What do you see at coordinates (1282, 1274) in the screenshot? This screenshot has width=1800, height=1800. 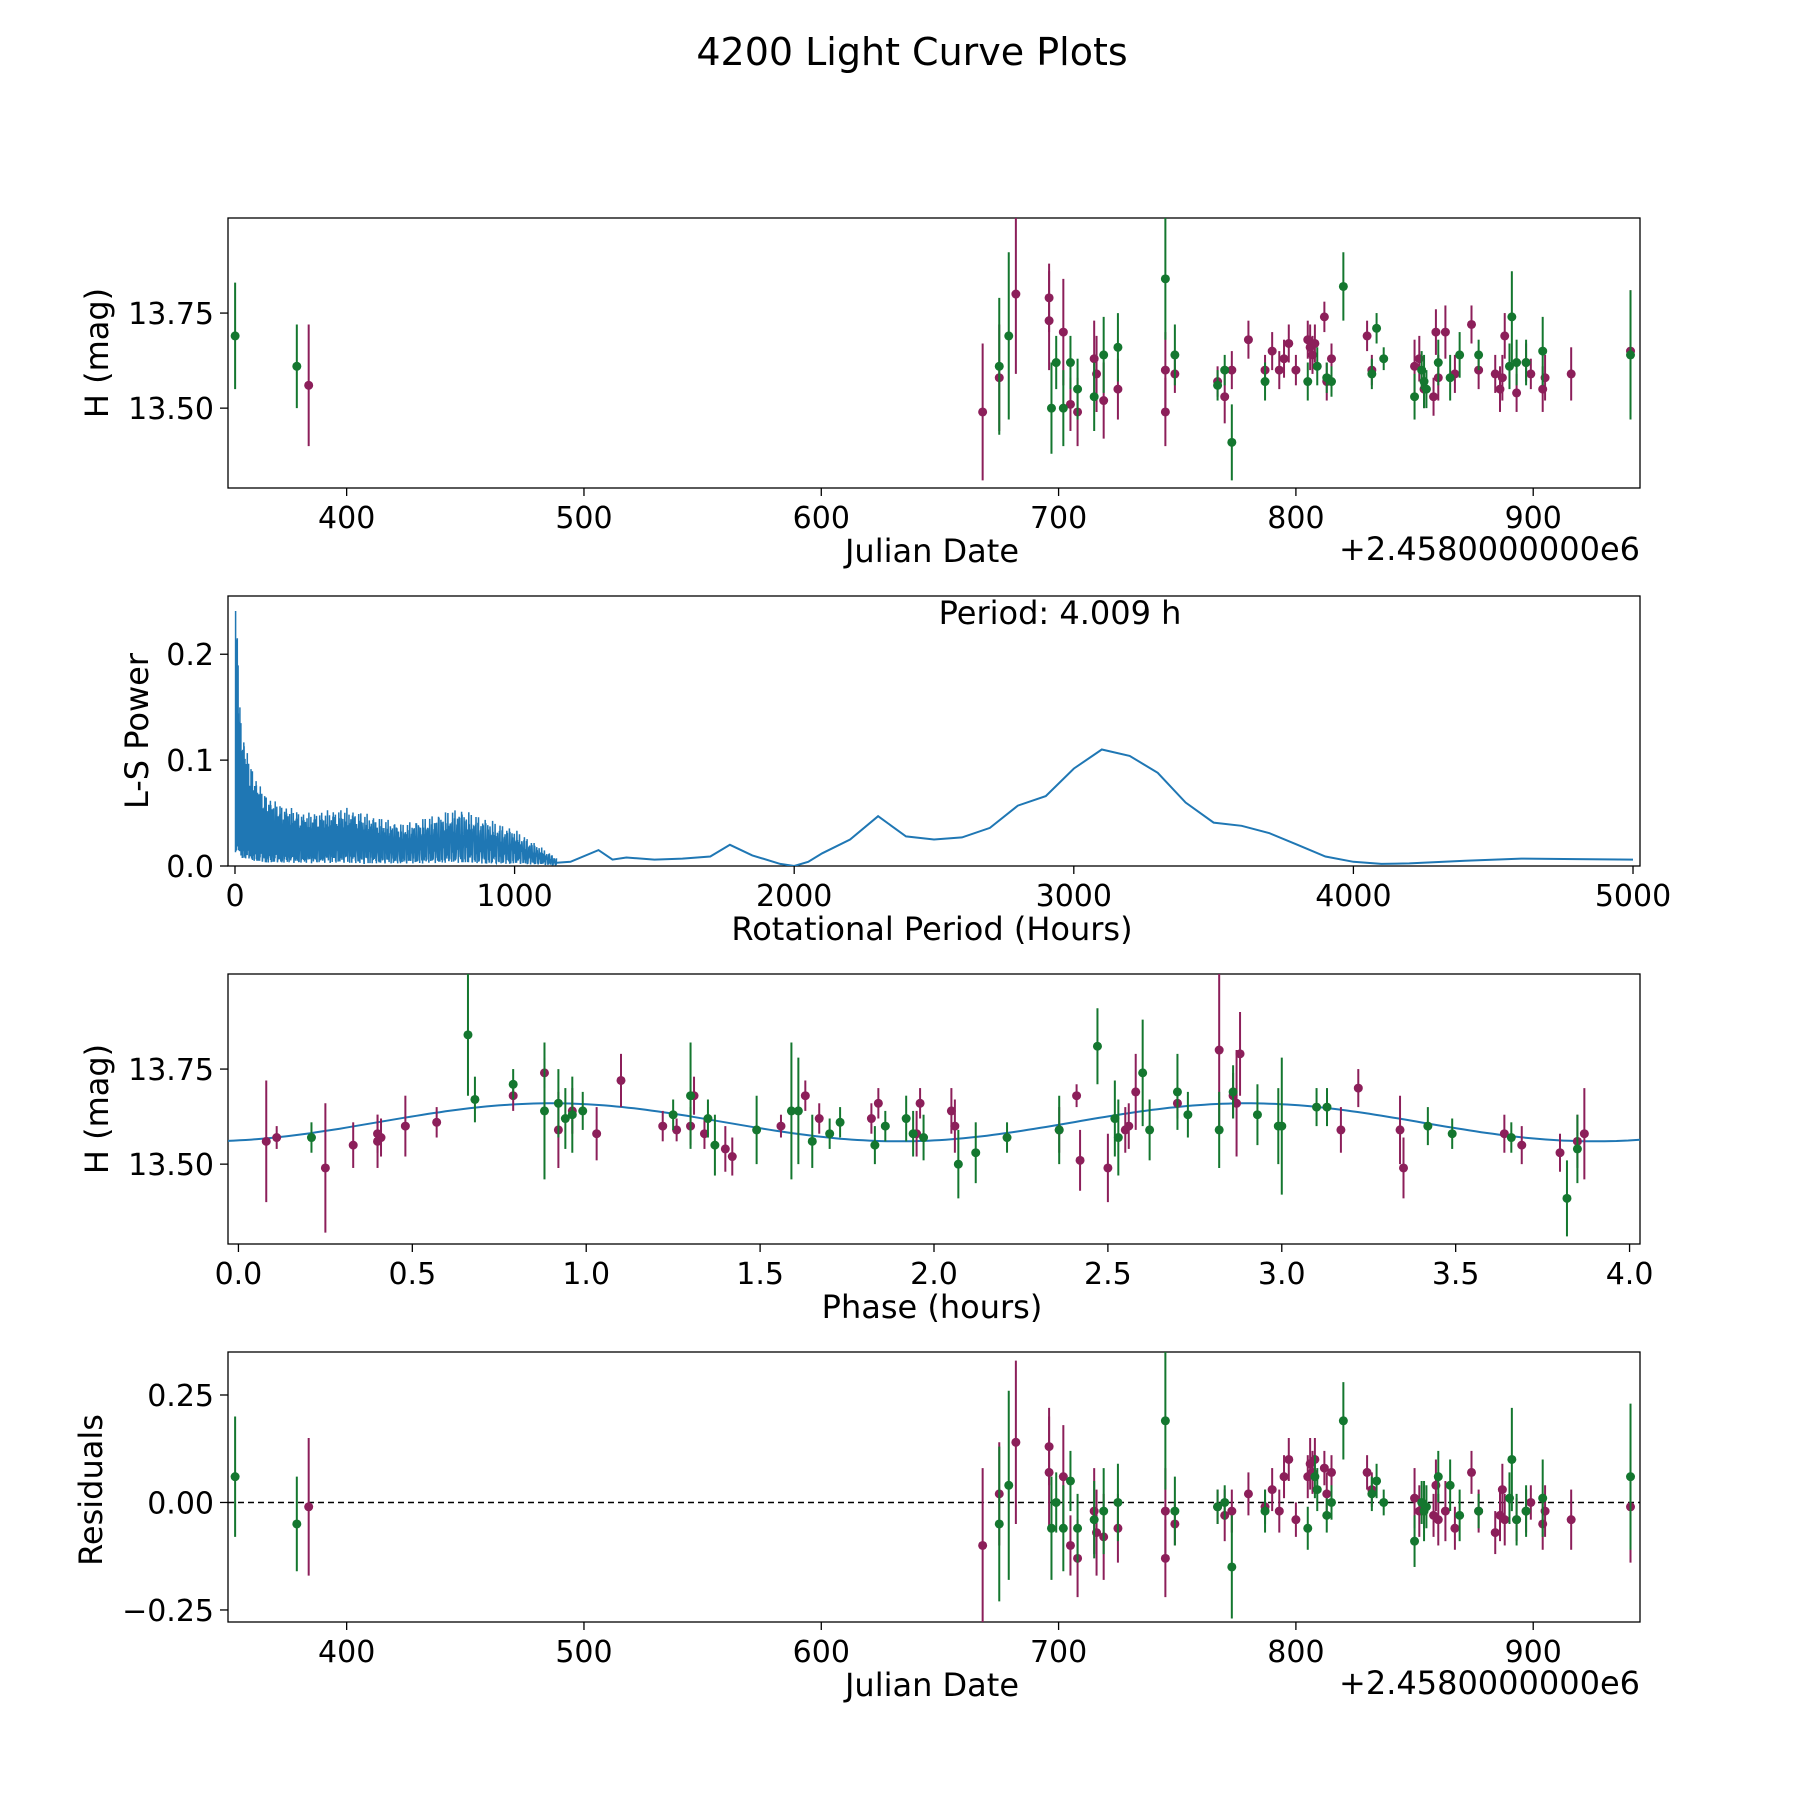 I see `phased-xtick-label: 3.0` at bounding box center [1282, 1274].